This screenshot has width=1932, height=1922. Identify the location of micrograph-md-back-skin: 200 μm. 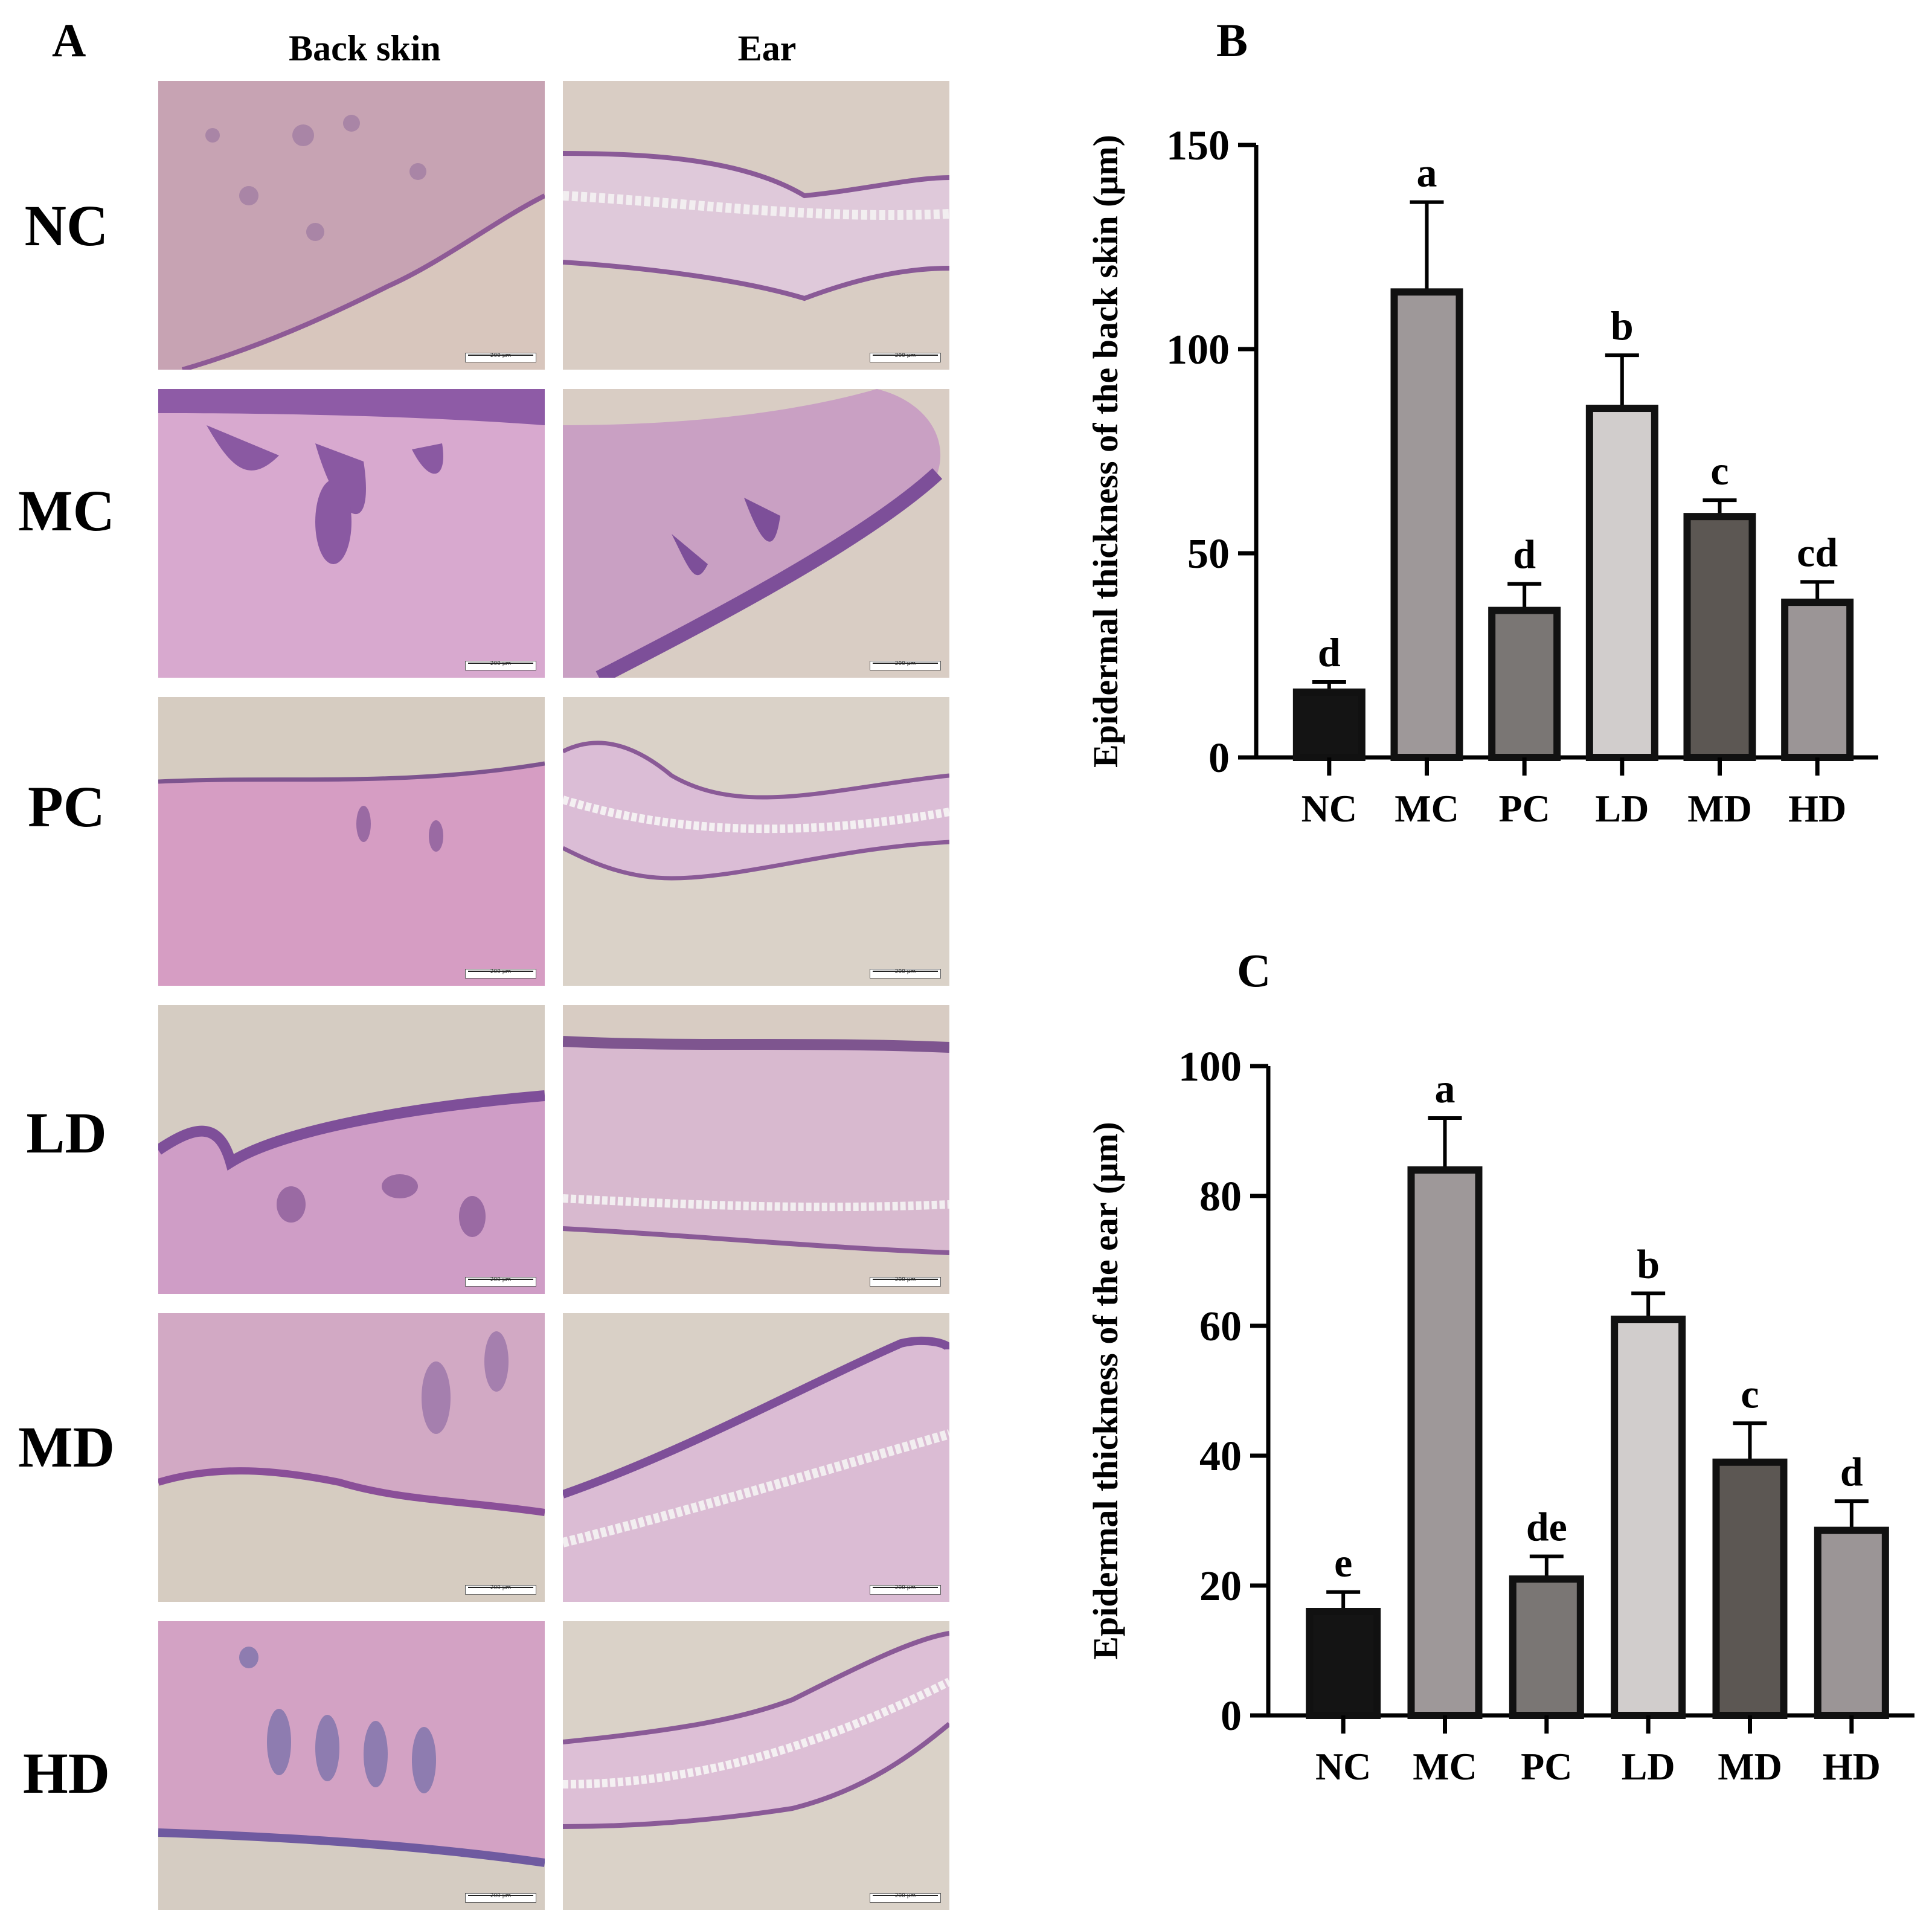
(351, 1458).